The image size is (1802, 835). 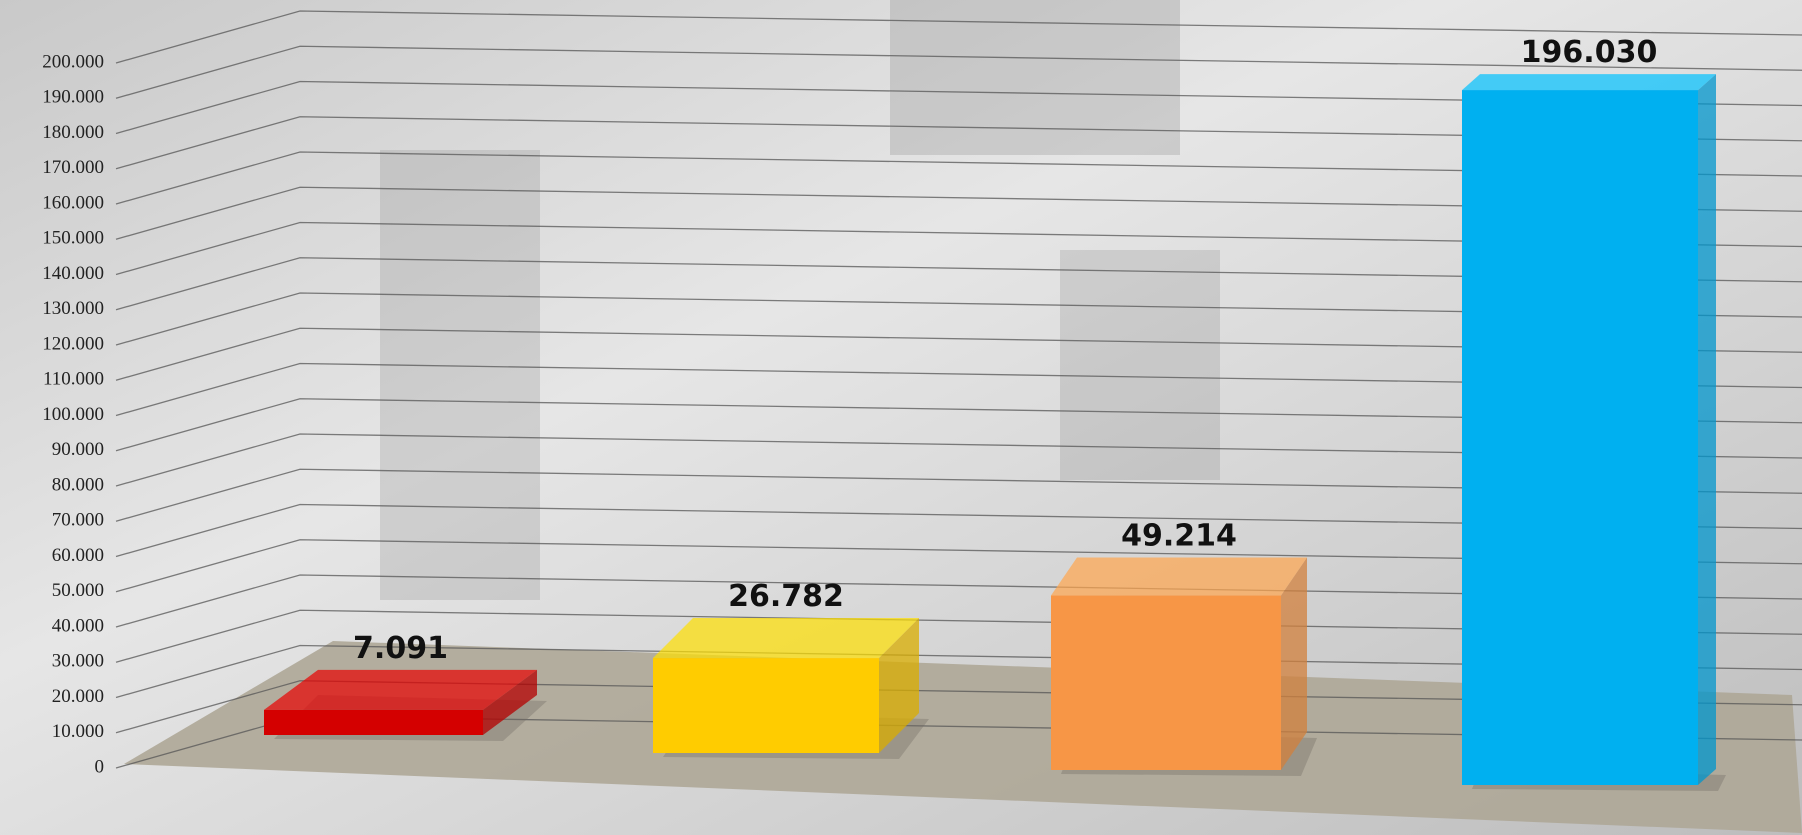 What do you see at coordinates (78, 661) in the screenshot?
I see `y-tick-label: 30.000` at bounding box center [78, 661].